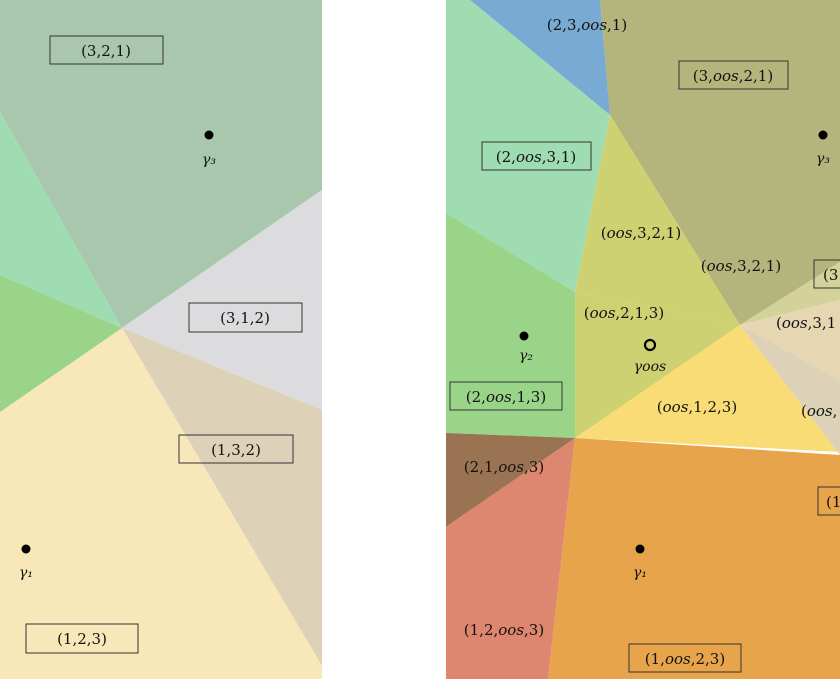 The height and width of the screenshot is (679, 840). I want to click on point-gamma3, so click(209, 135).